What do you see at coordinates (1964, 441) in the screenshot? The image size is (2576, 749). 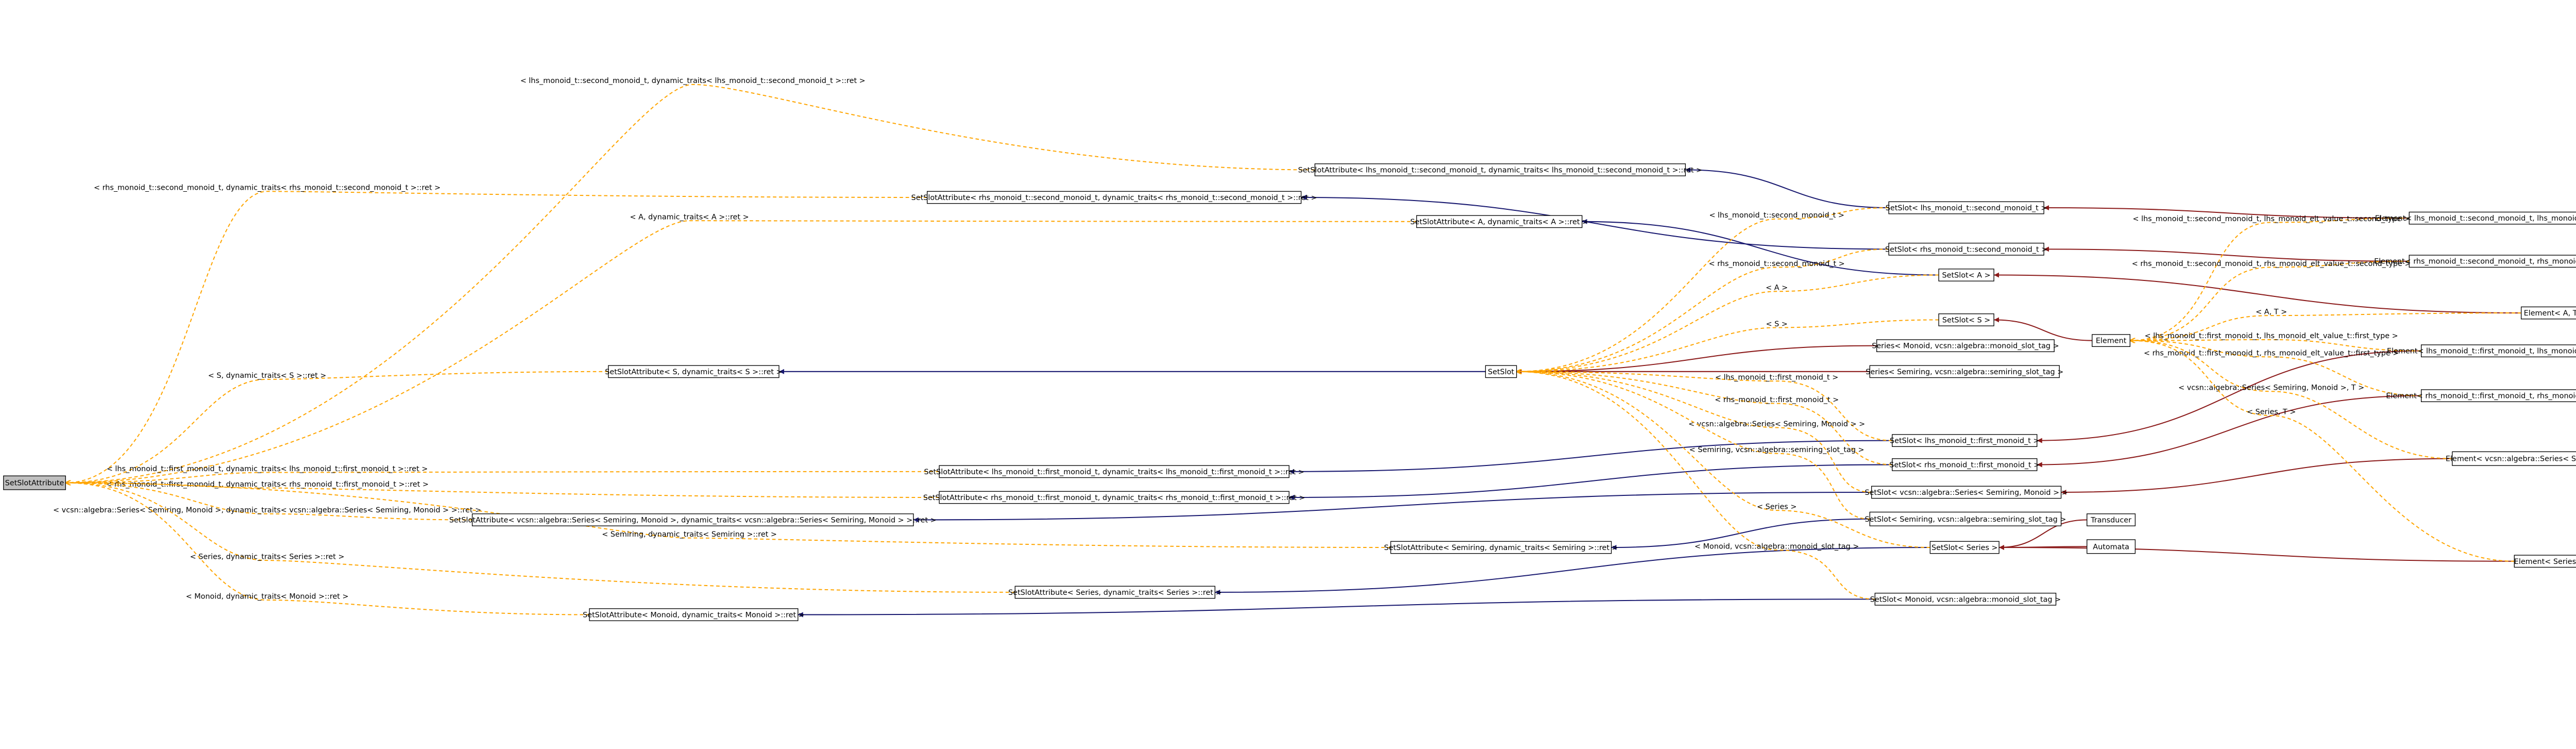 I see `class-name: SetSlot< lhs_monoid_t::first_monoid_t >` at bounding box center [1964, 441].